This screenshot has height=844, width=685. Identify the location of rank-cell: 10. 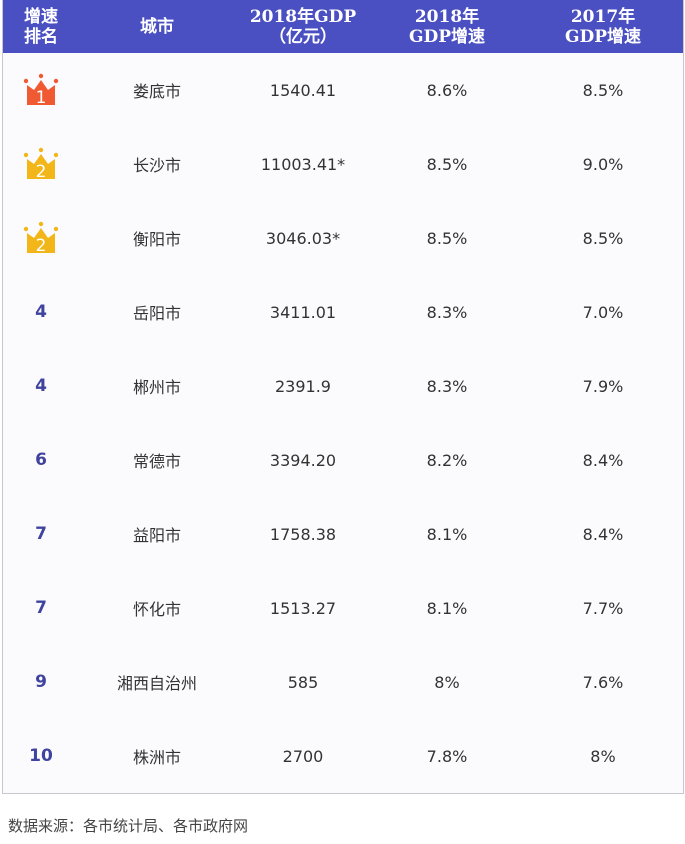
(41, 756).